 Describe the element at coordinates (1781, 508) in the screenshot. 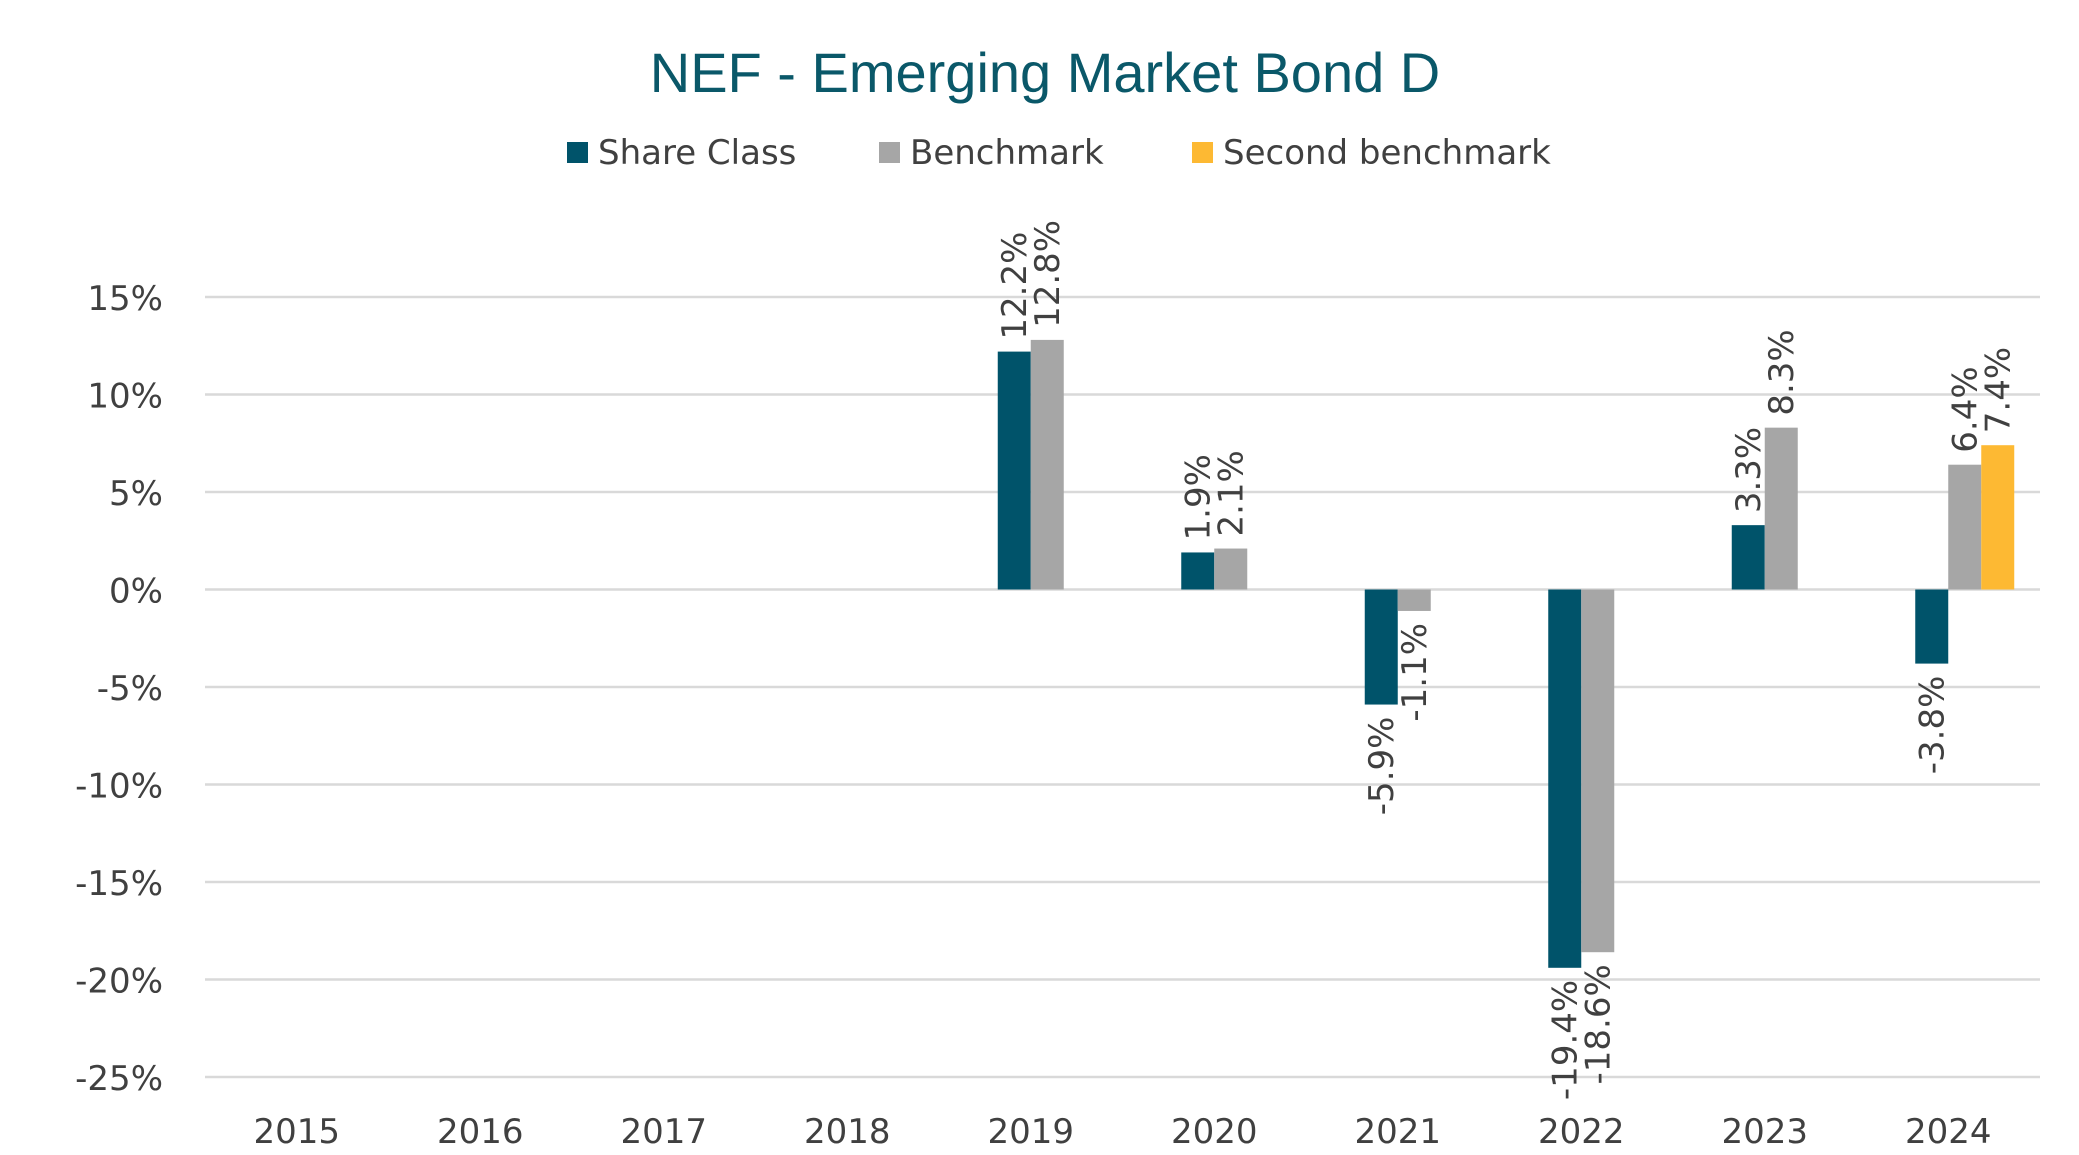

I see `bar-benchmark-2023` at that location.